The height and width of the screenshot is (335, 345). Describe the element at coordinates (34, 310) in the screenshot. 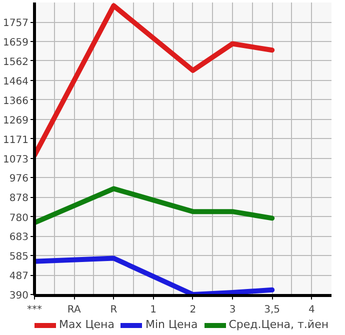

I see `x-tick-label: ***` at that location.